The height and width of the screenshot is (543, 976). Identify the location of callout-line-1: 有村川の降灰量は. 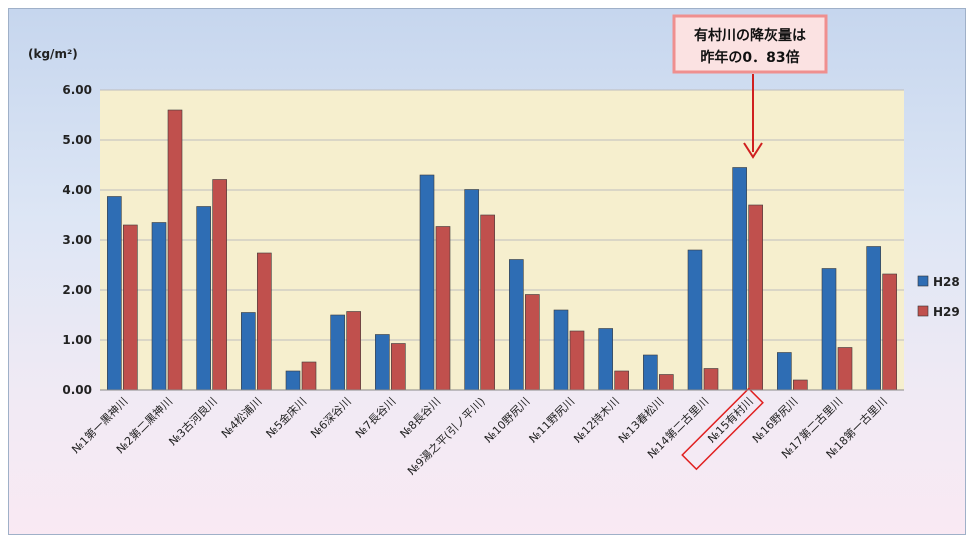
(750, 35).